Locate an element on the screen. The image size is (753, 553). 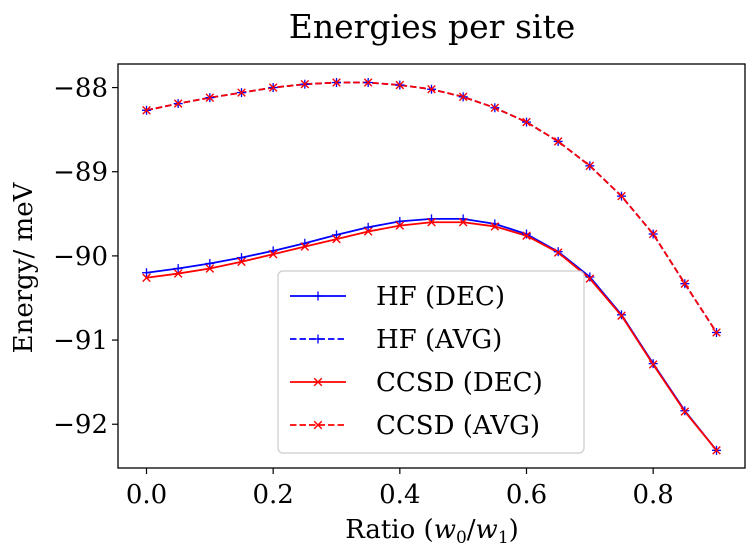
x-axis-label-sub1: 1 is located at coordinates (503, 538).